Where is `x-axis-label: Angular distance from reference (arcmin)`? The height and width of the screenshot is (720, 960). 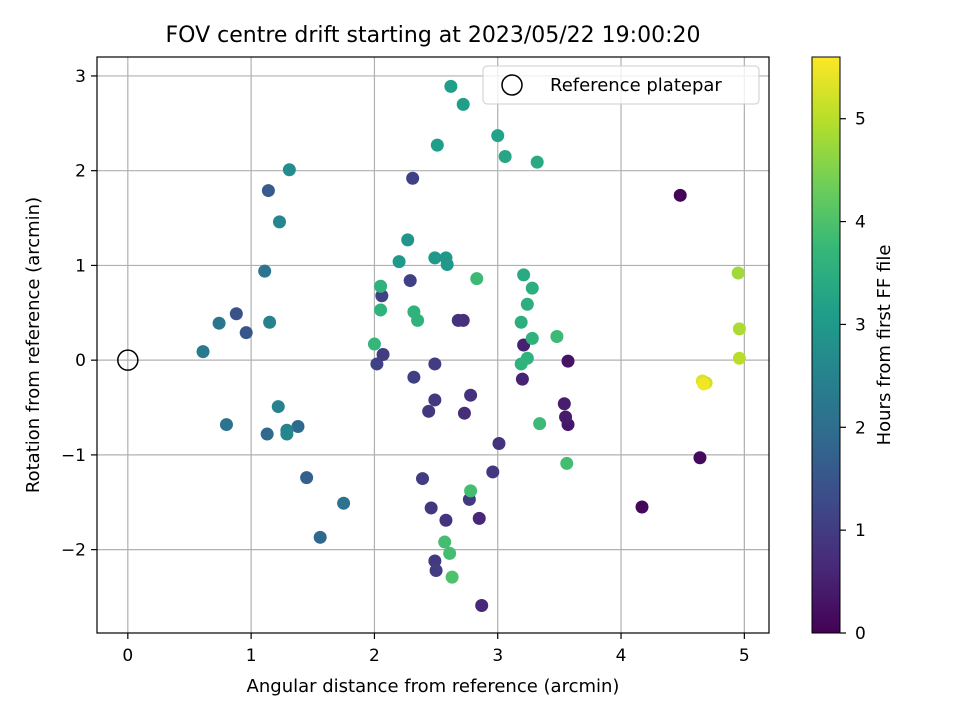
x-axis-label: Angular distance from reference (arcmin) is located at coordinates (433, 686).